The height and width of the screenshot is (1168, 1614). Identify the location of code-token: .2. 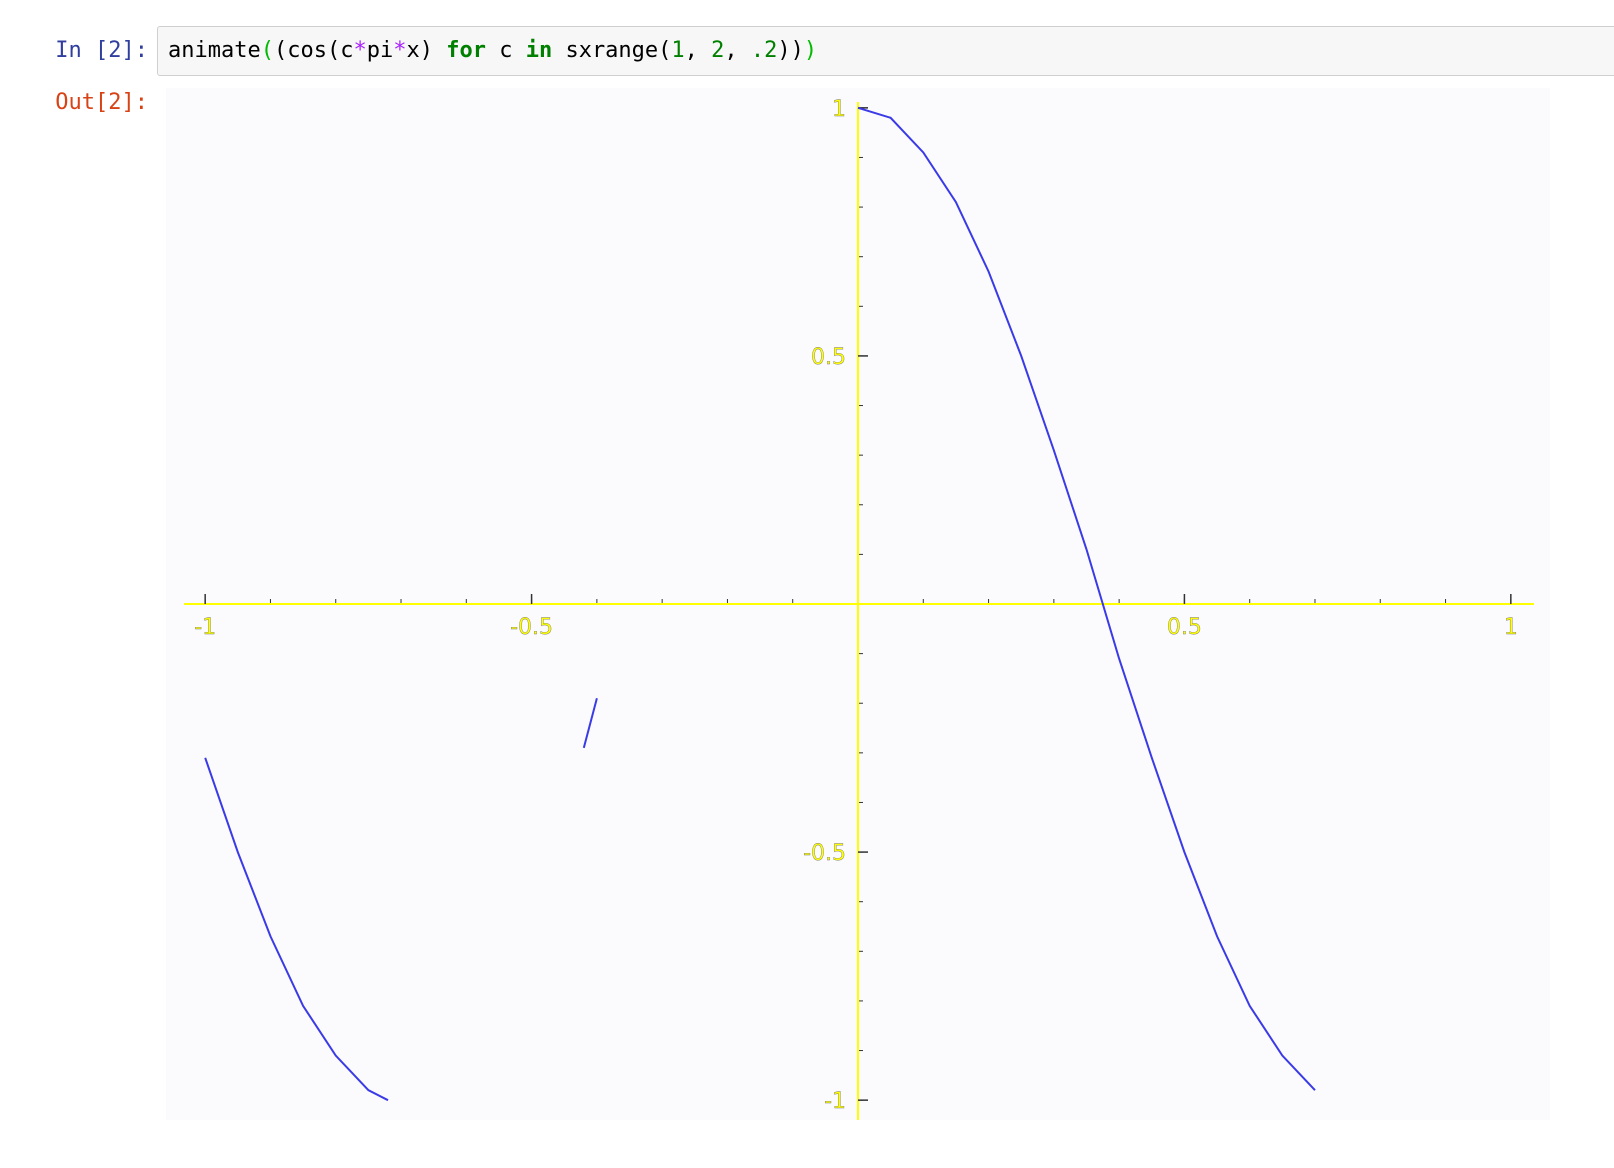
(764, 50).